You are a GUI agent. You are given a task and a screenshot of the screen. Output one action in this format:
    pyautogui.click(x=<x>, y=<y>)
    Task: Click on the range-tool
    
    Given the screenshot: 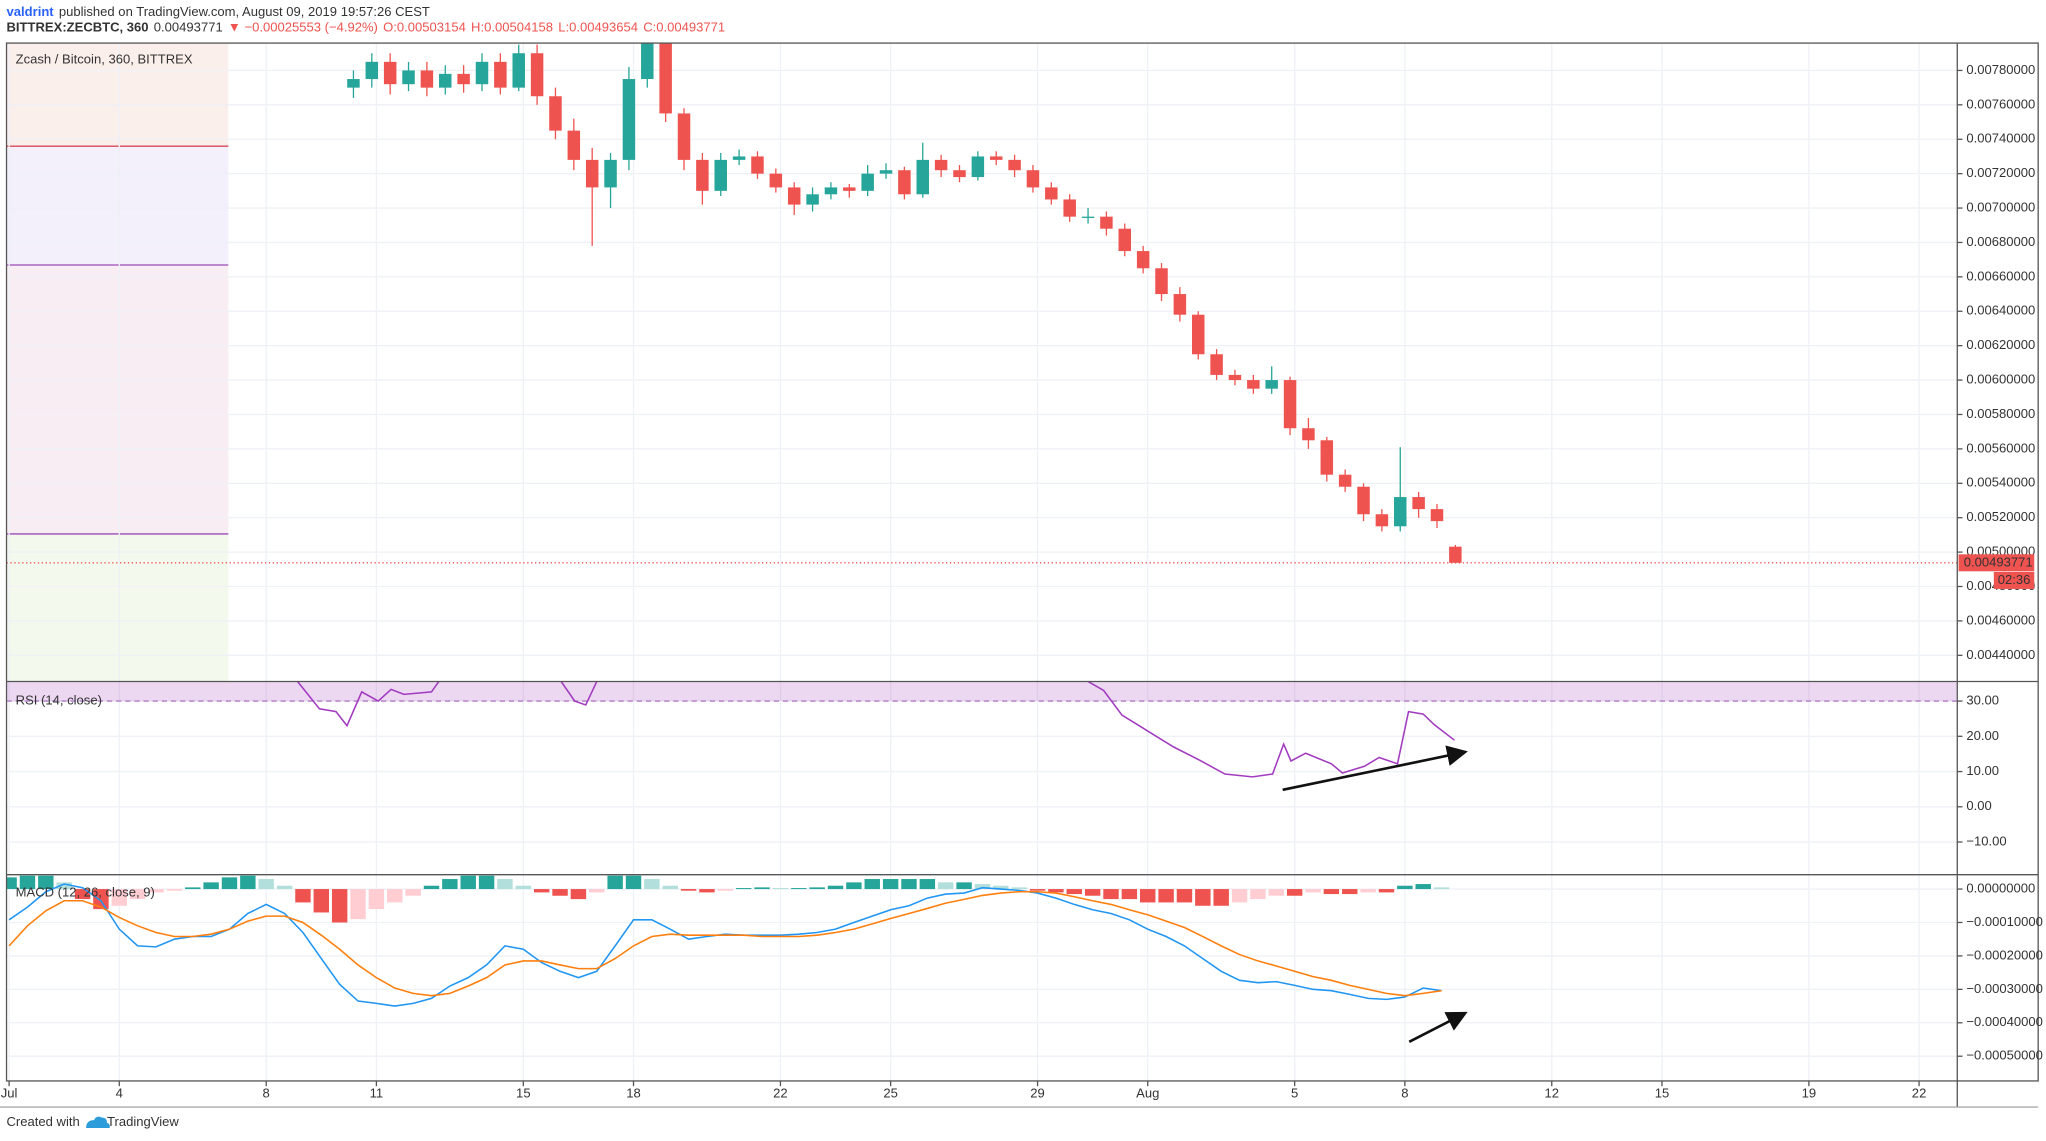 What is the action you would take?
    pyautogui.click(x=117, y=362)
    